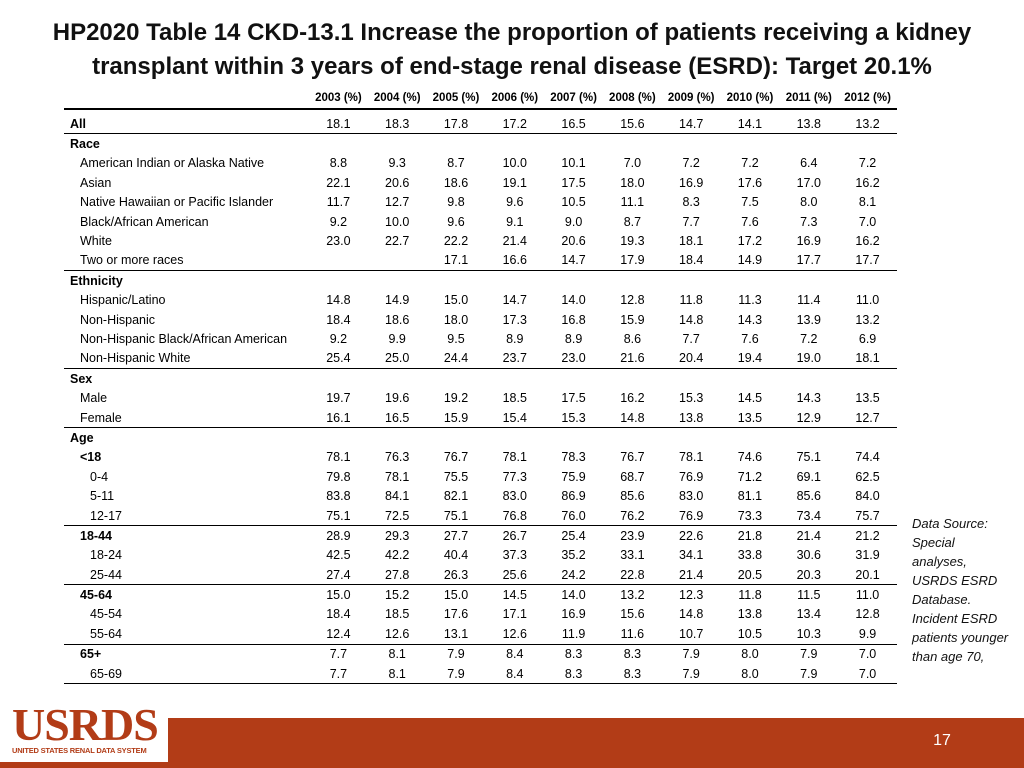 The width and height of the screenshot is (1024, 768). I want to click on value-cell: 71.2, so click(750, 476).